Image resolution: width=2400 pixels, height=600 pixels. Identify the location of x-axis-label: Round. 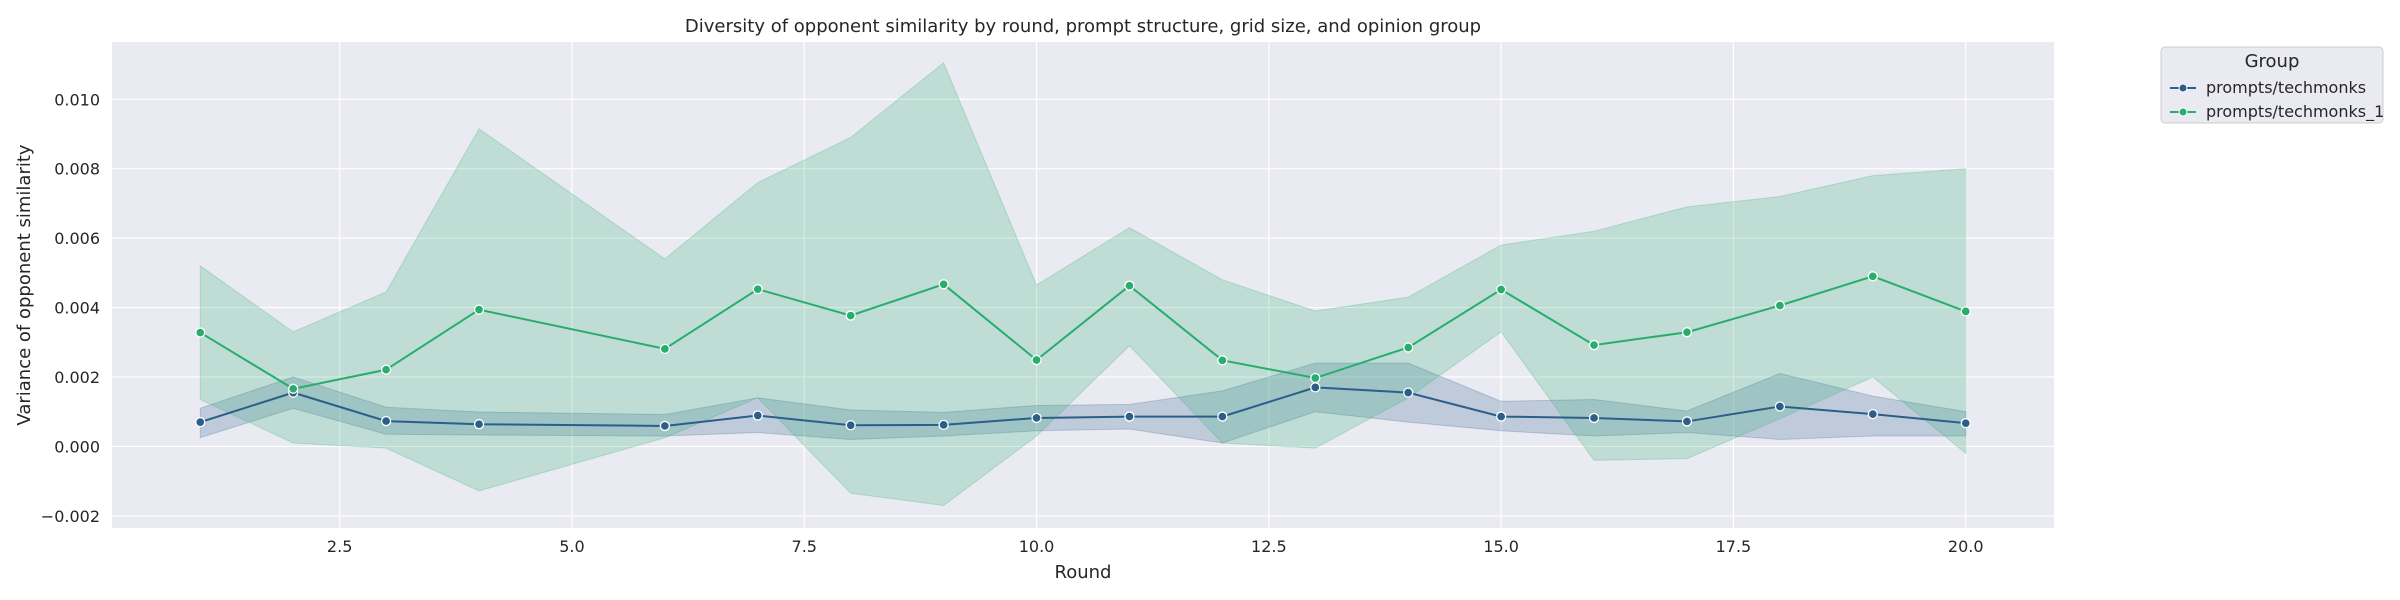
(1083, 572).